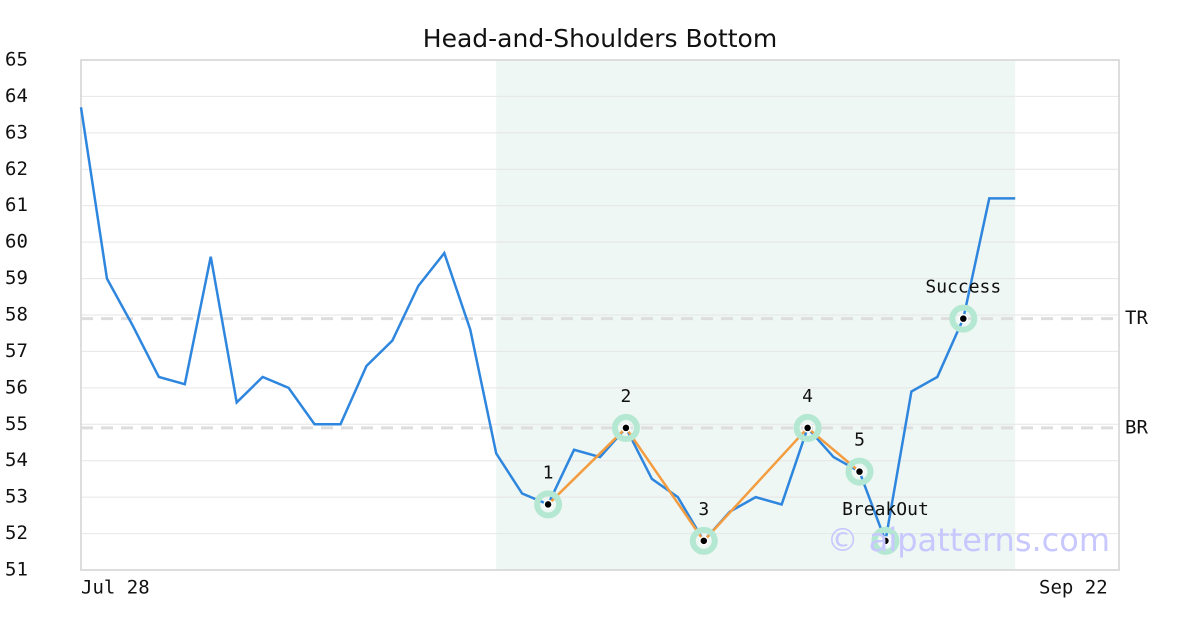  Describe the element at coordinates (16, 497) in the screenshot. I see `y-tick-label: 53` at that location.